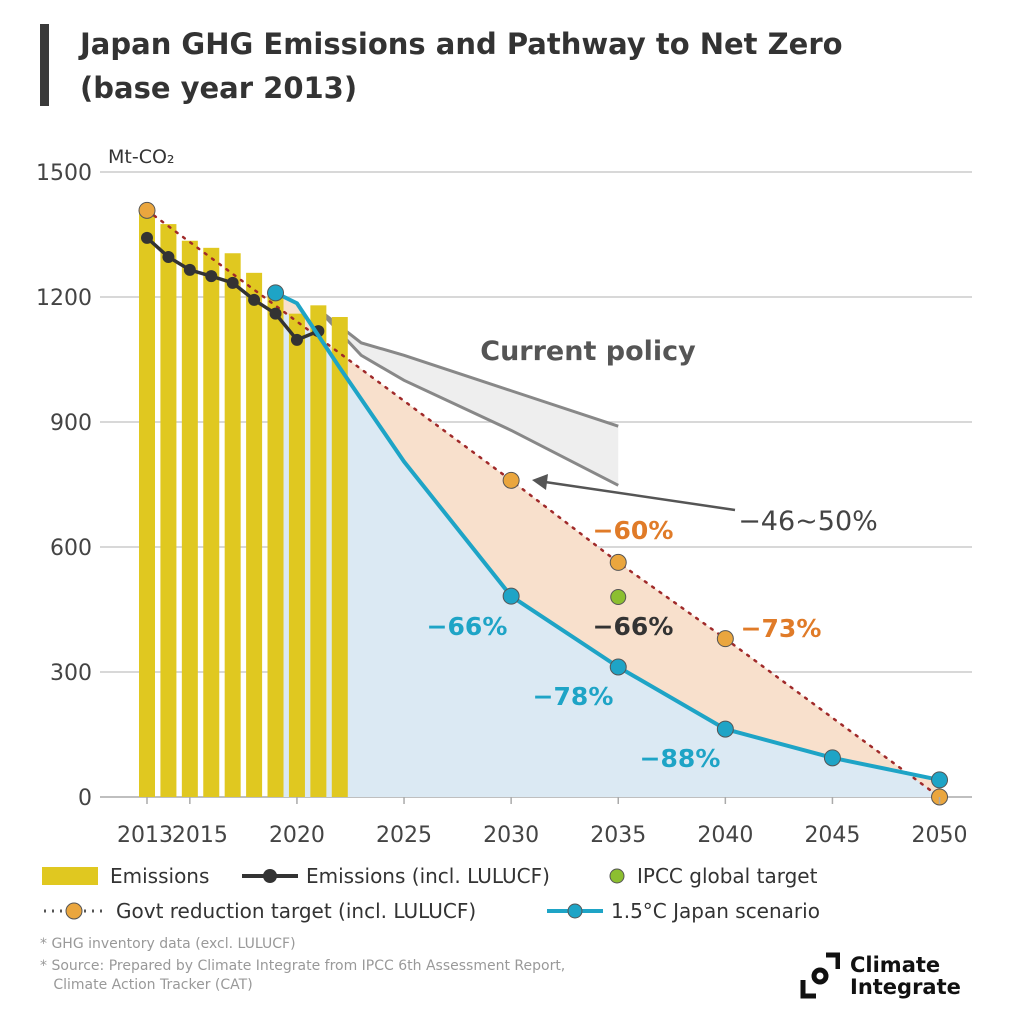 This screenshot has height=1024, width=1024. I want to click on line-marker-icon, so click(270, 876).